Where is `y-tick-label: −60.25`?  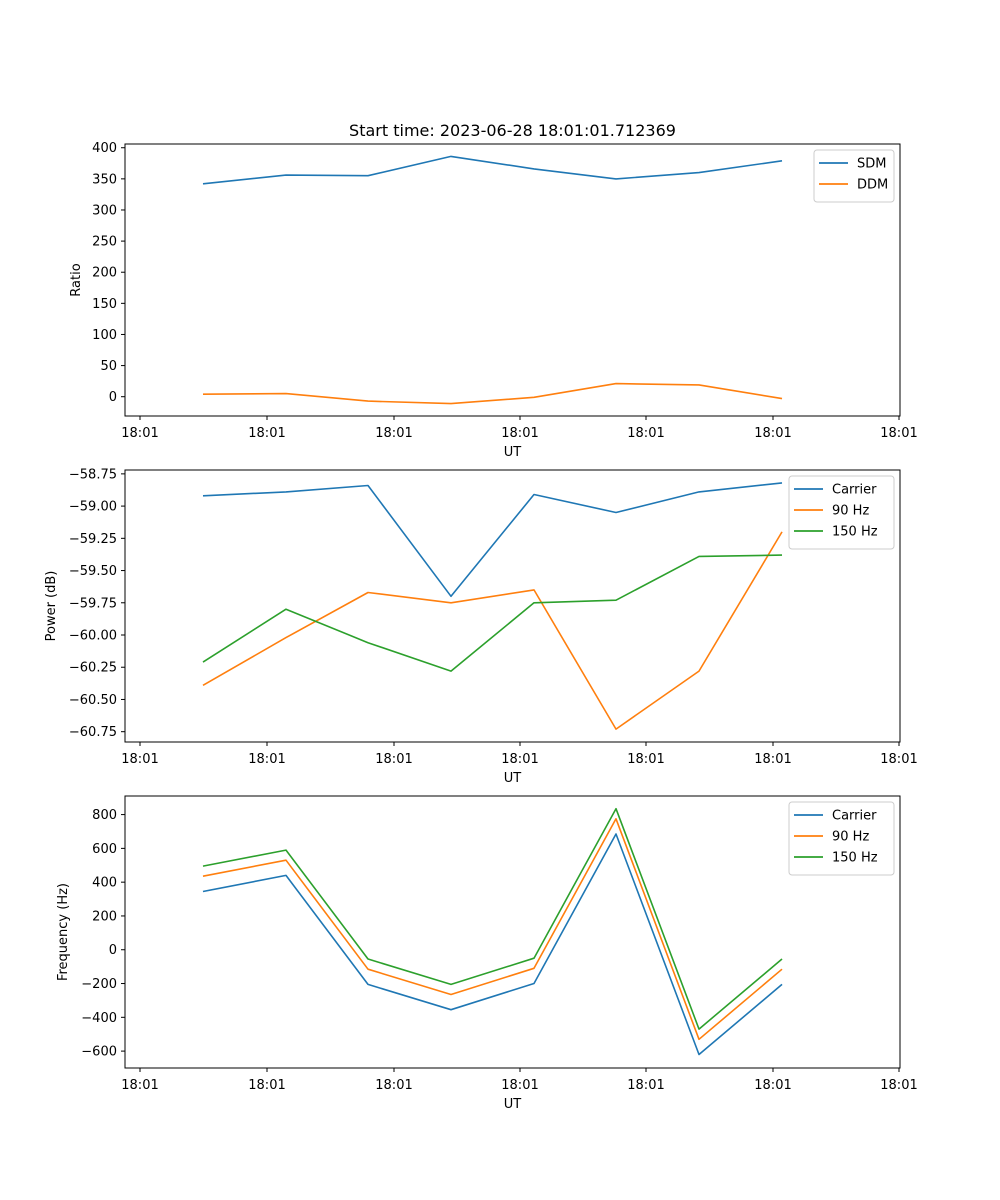
y-tick-label: −60.25 is located at coordinates (93, 668).